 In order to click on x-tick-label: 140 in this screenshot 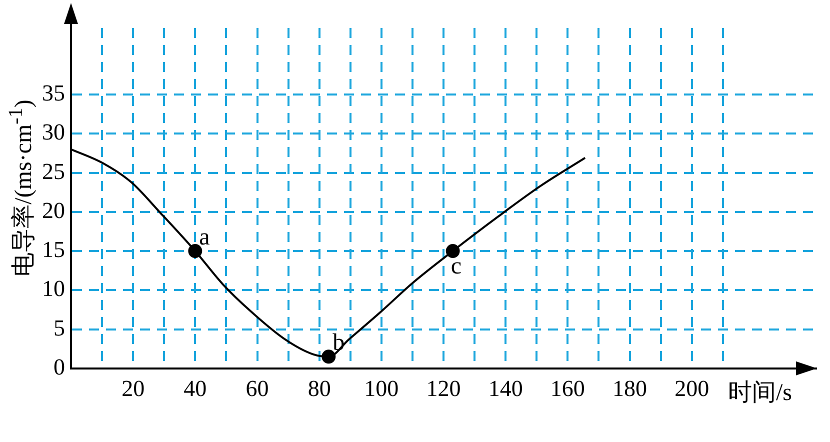, I will do `click(505, 389)`.